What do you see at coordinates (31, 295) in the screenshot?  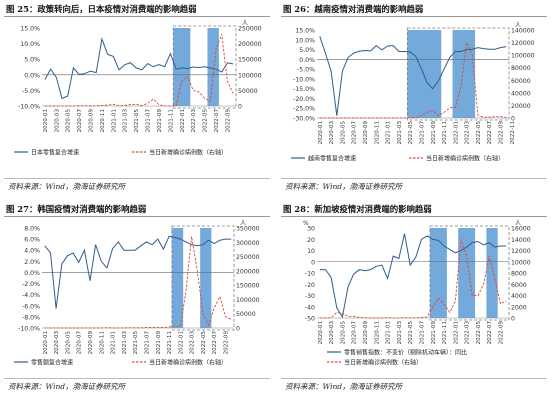 I see `y-left-tick-label: -4.0%` at bounding box center [31, 295].